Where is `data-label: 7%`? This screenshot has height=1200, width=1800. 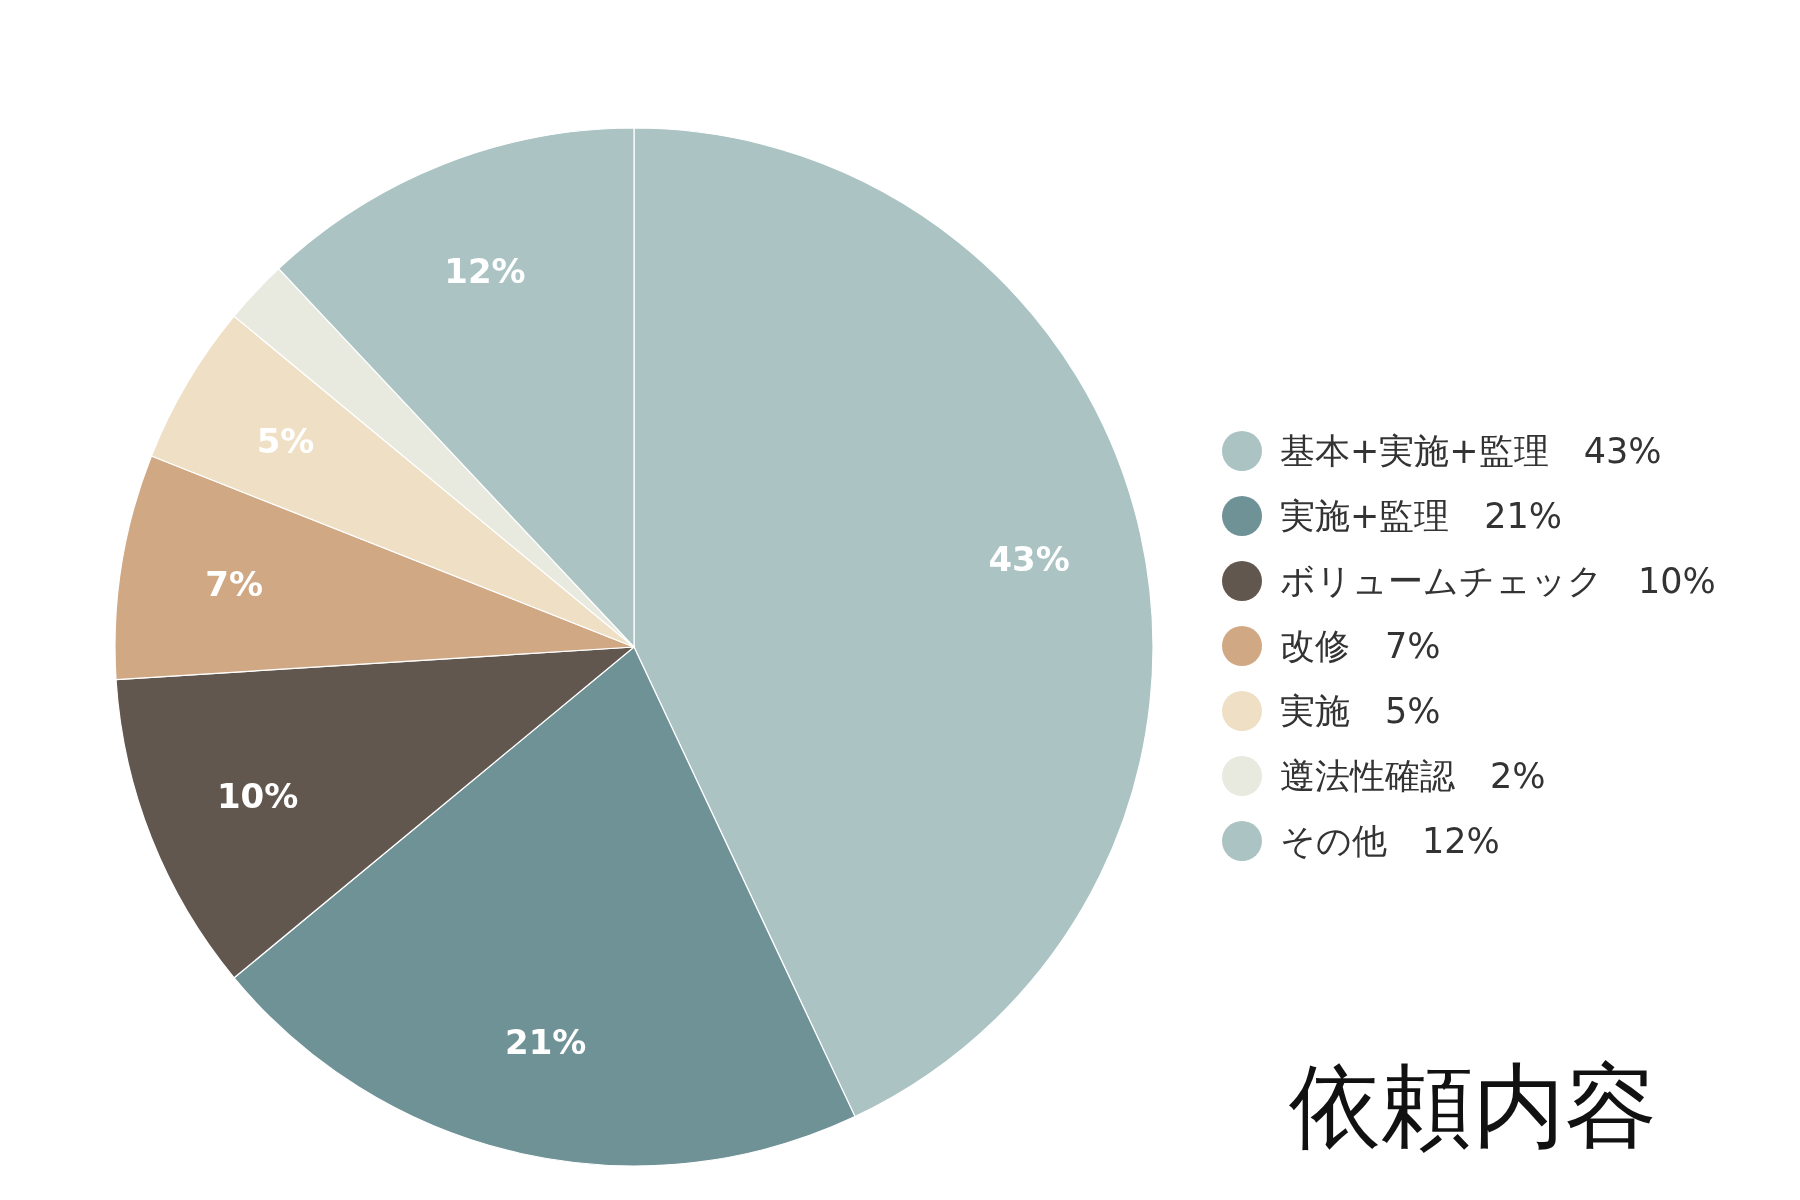 data-label: 7% is located at coordinates (234, 583).